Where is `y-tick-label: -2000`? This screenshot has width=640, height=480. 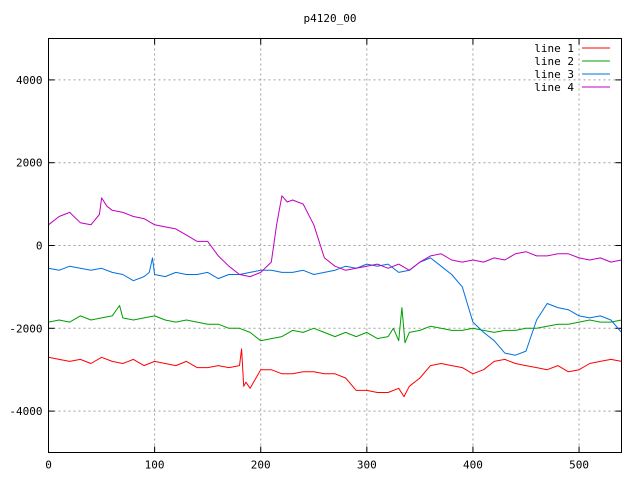
y-tick-label: -2000 is located at coordinates (25, 328).